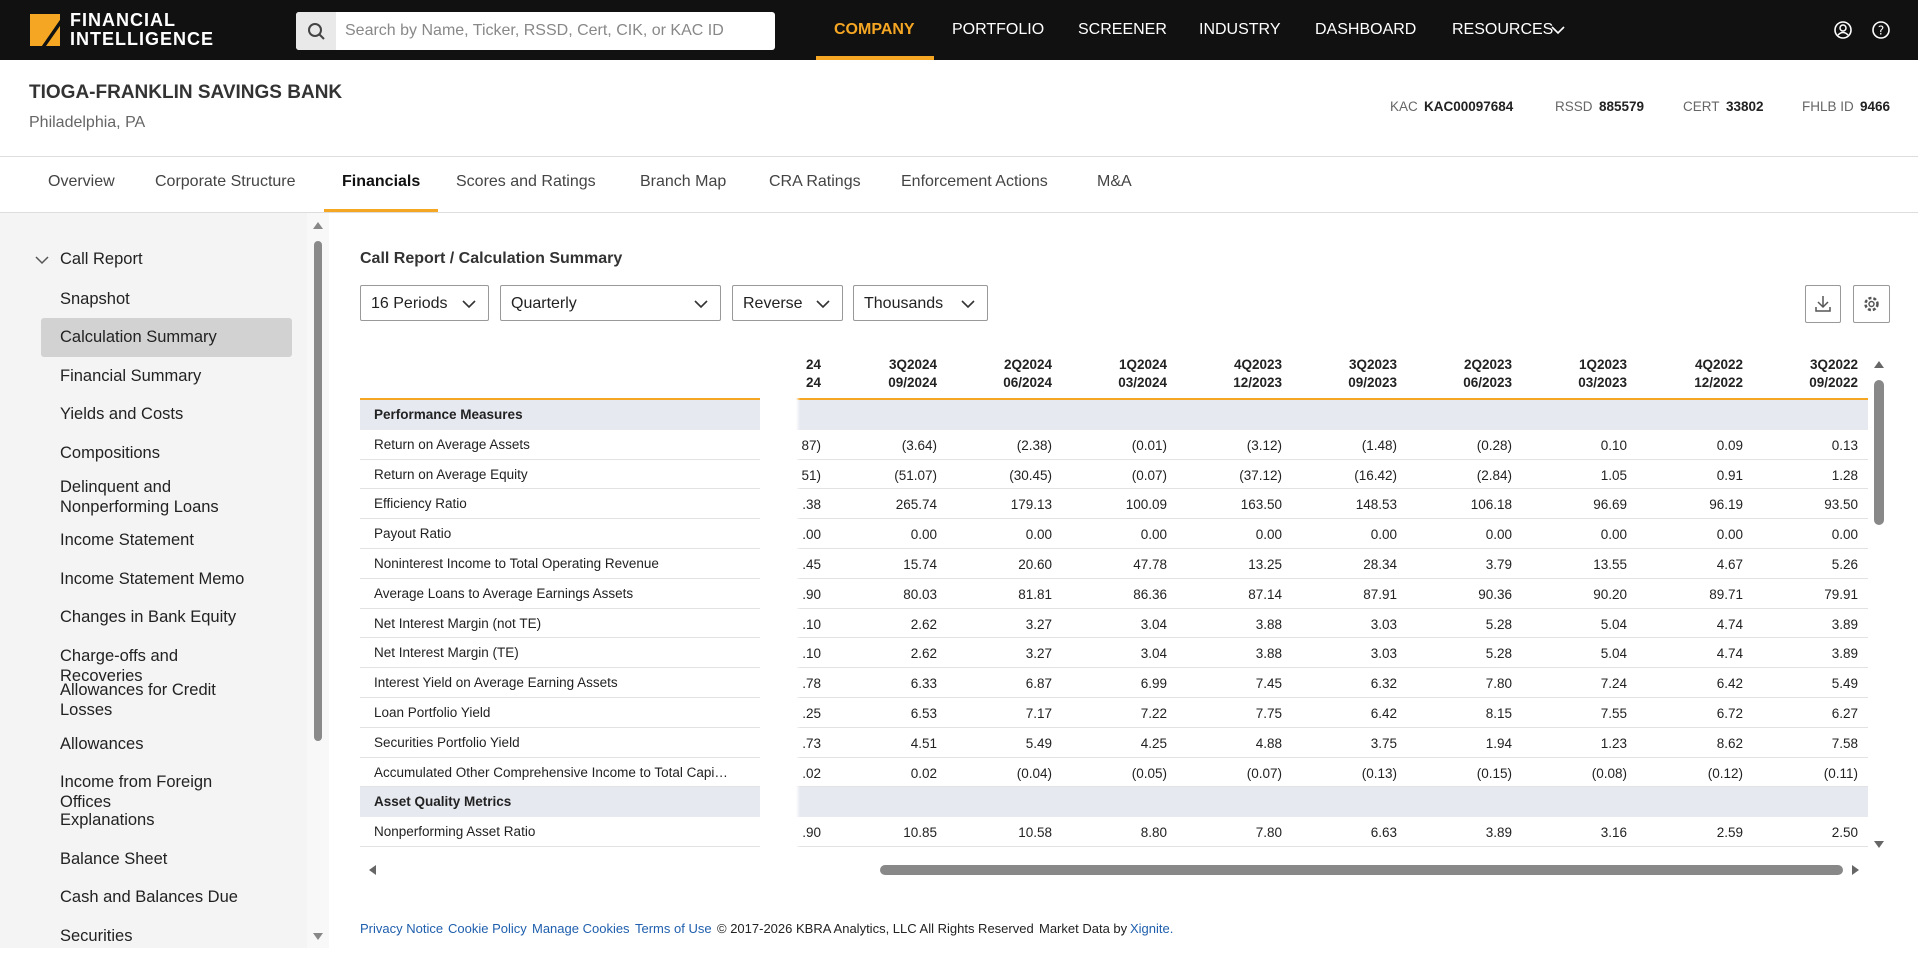 The width and height of the screenshot is (1918, 953). What do you see at coordinates (1122, 29) in the screenshot?
I see `nav-item: SCREENER` at bounding box center [1122, 29].